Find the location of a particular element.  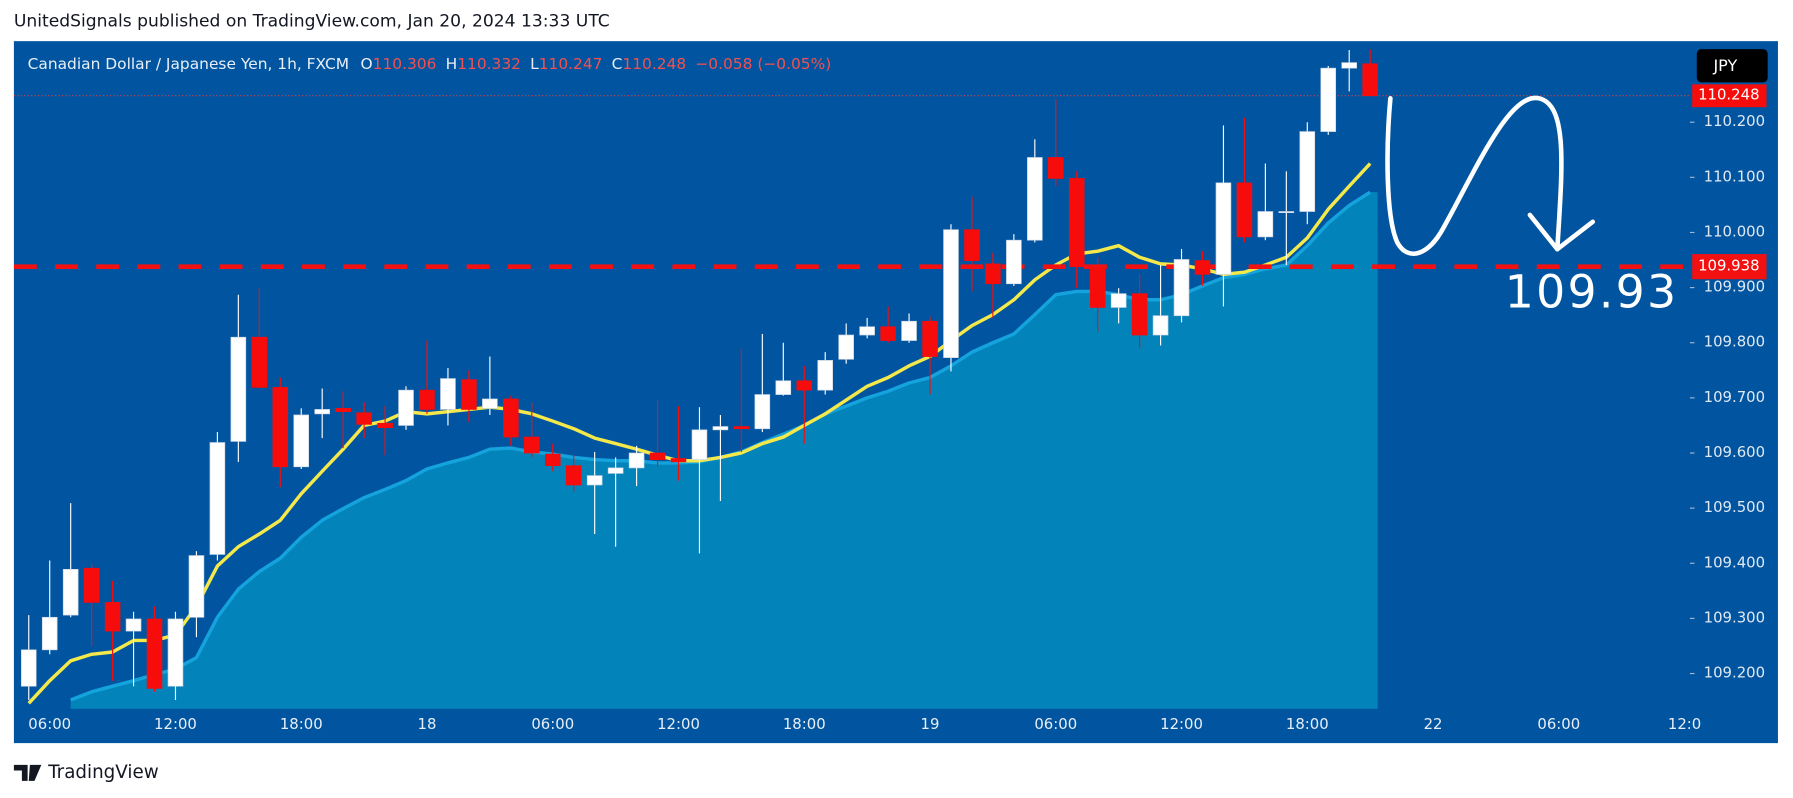

high-value: 110.332 is located at coordinates (489, 64).